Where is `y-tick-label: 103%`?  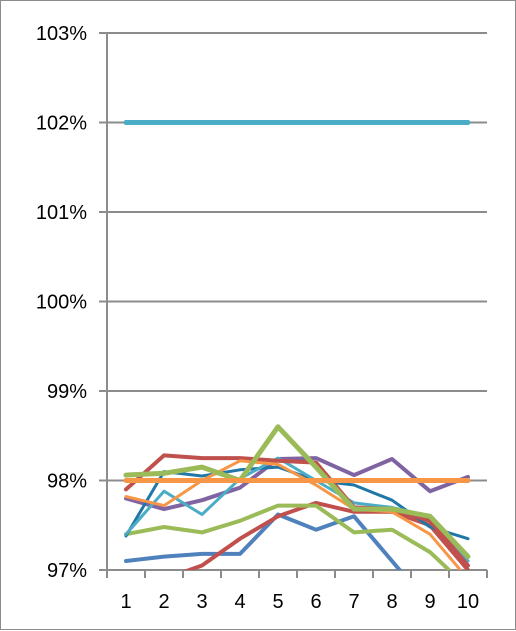
y-tick-label: 103% is located at coordinates (61, 34).